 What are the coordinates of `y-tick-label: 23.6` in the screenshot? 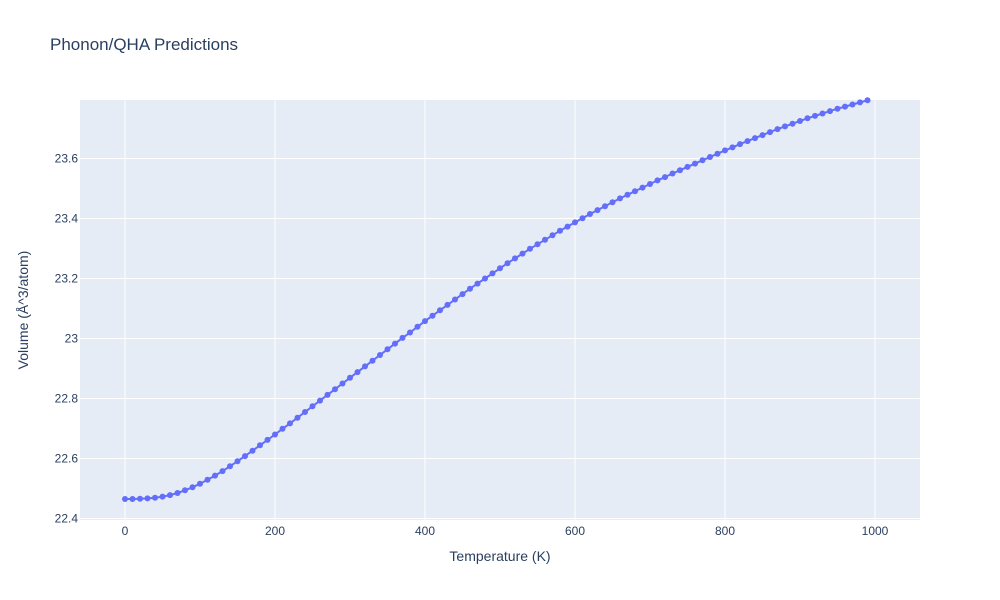 It's located at (67, 159).